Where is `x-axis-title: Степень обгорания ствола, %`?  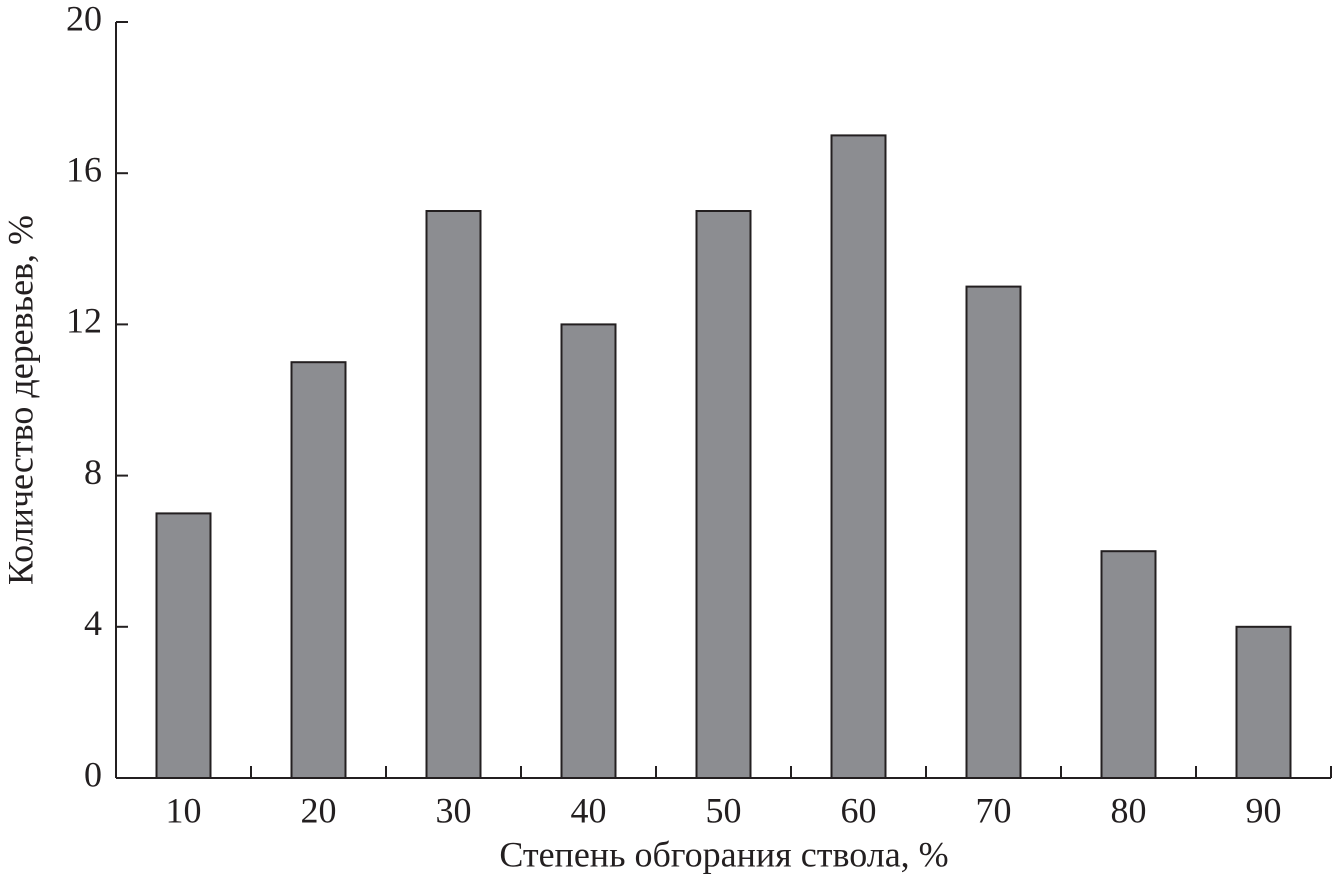 x-axis-title: Степень обгорания ствола, % is located at coordinates (723, 854).